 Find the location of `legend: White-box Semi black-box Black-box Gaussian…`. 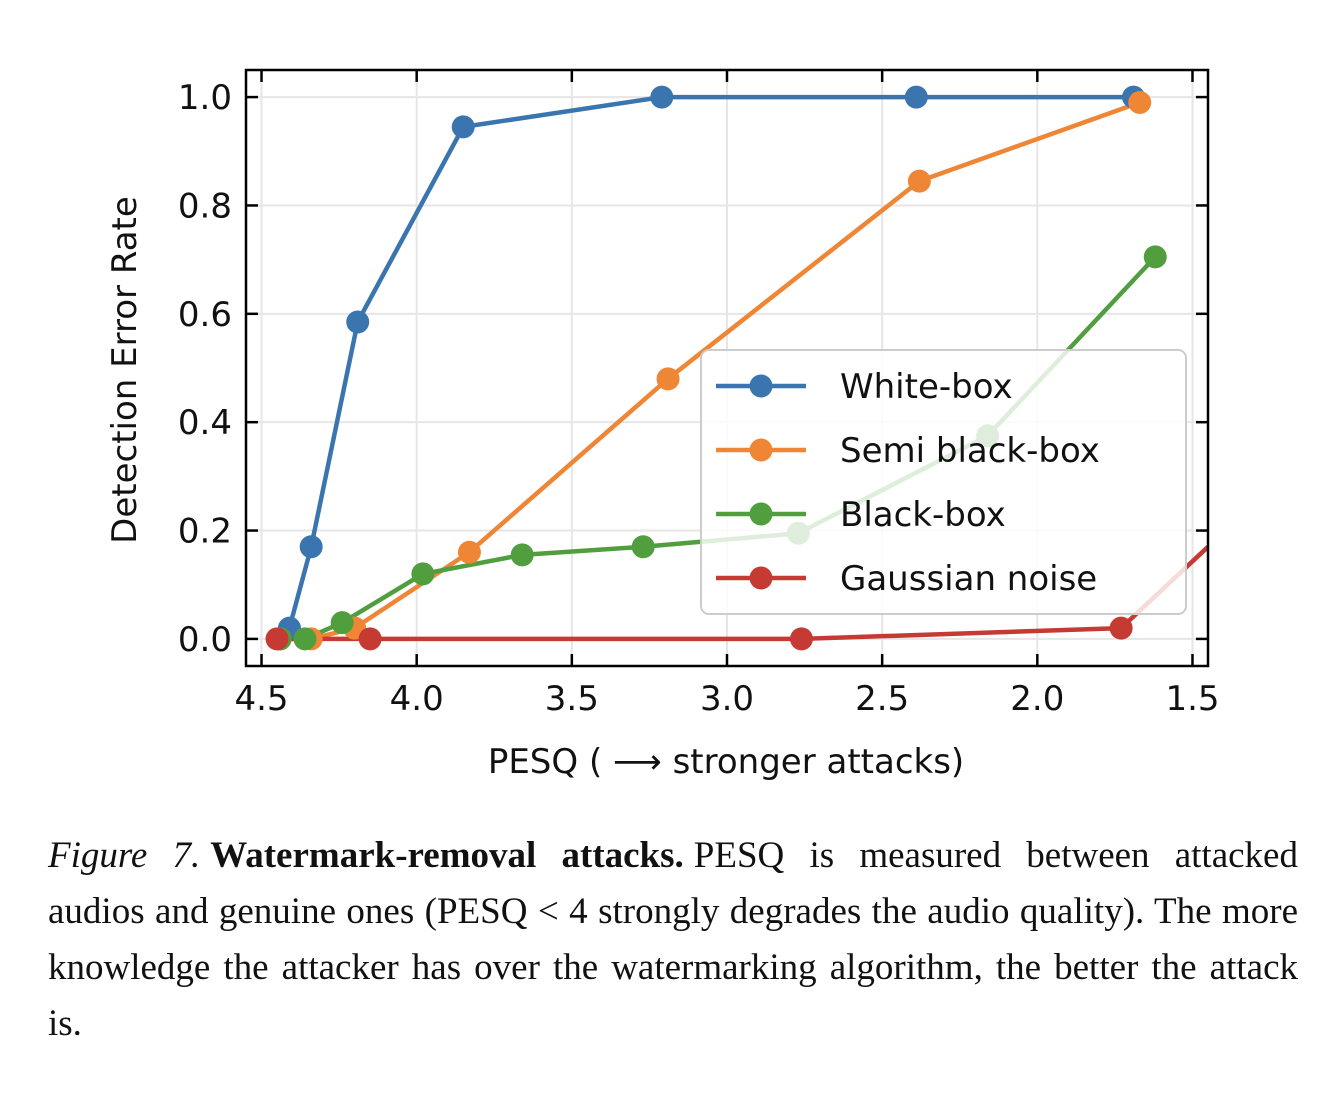

legend: White-box Semi black-box Black-box Gaussian… is located at coordinates (943, 482).